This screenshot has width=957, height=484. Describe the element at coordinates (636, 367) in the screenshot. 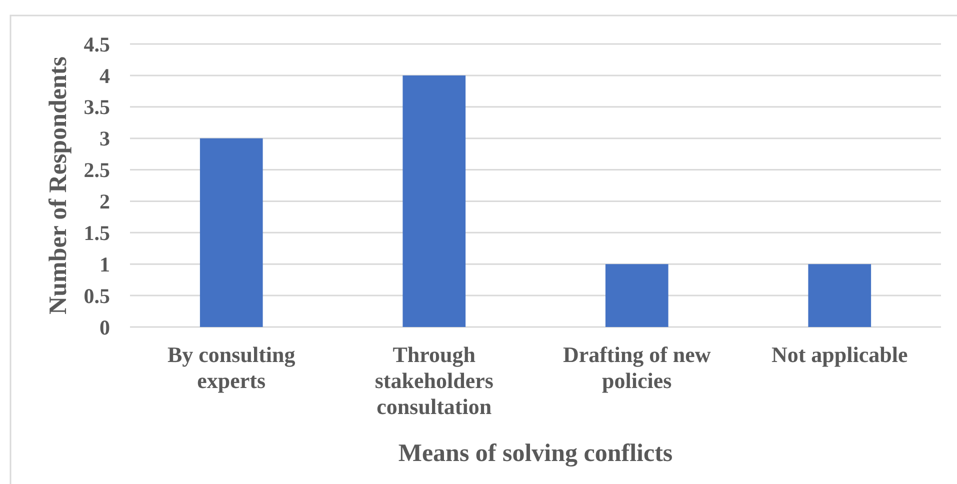

I see `x-tick-label: Drafting of new policies` at that location.